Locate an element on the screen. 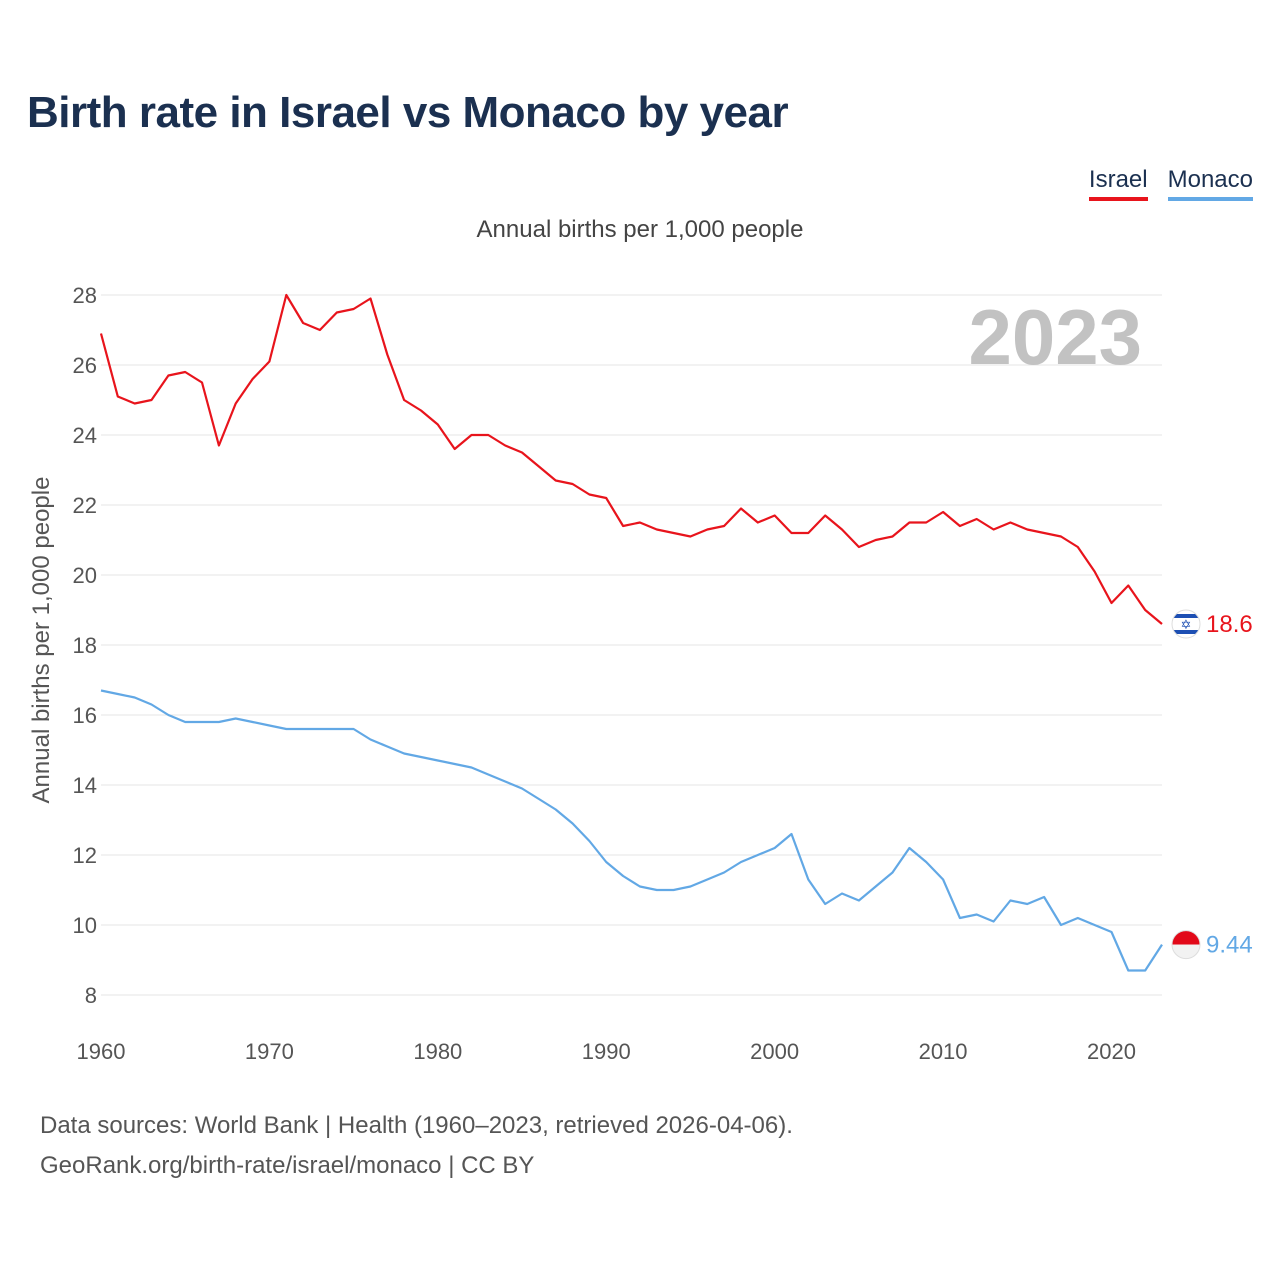 The width and height of the screenshot is (1280, 1280). end-value-label-monaco: 9.44 is located at coordinates (1229, 945).